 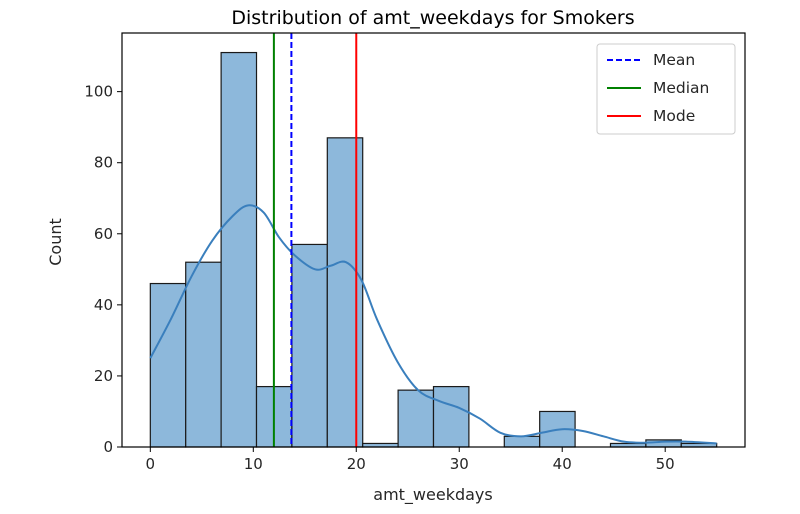 What do you see at coordinates (55, 242) in the screenshot?
I see `y-axis-title: Count` at bounding box center [55, 242].